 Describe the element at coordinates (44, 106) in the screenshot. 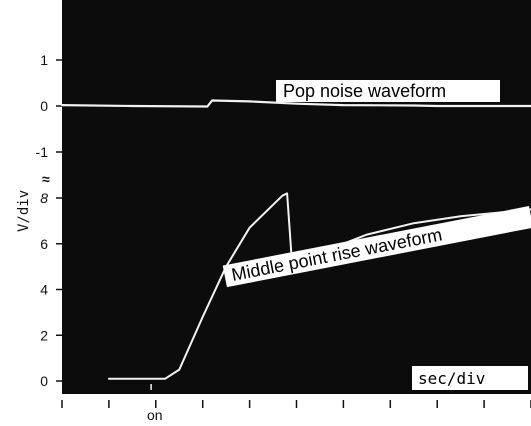

I see `y-tick-label-upper-1: 0` at that location.